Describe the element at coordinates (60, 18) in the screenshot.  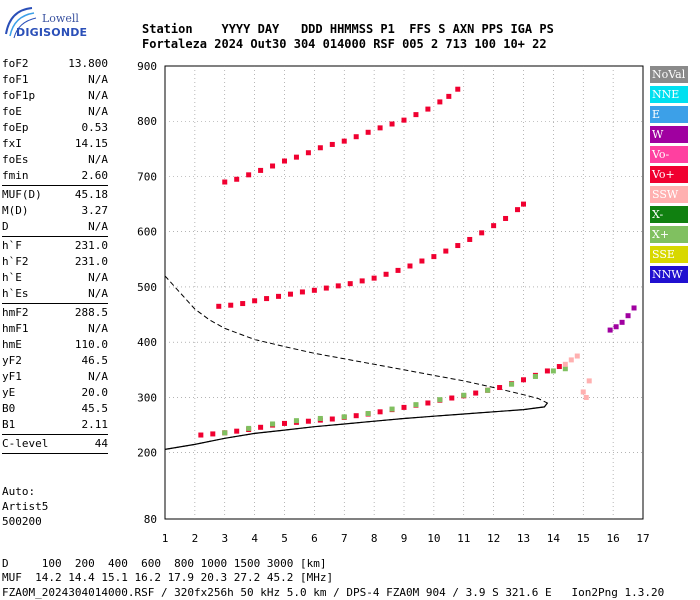
I see `logo-lowell-text: Lowell` at that location.